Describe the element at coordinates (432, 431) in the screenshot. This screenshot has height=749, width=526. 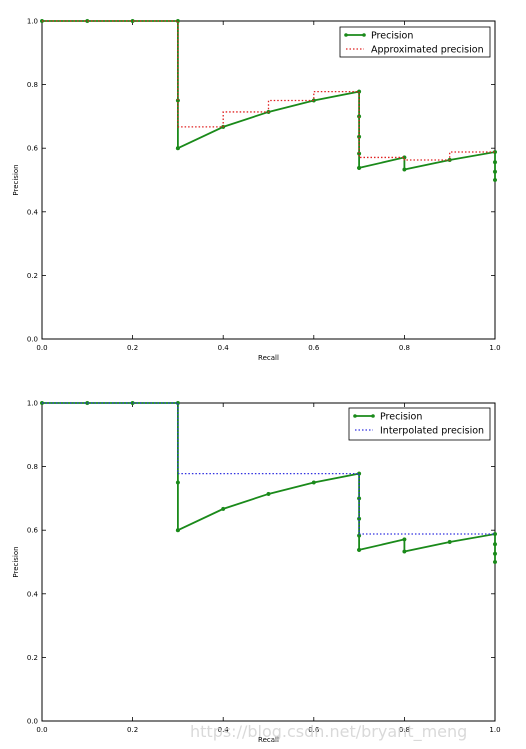
I see `legend-label: Interpolated precision` at that location.